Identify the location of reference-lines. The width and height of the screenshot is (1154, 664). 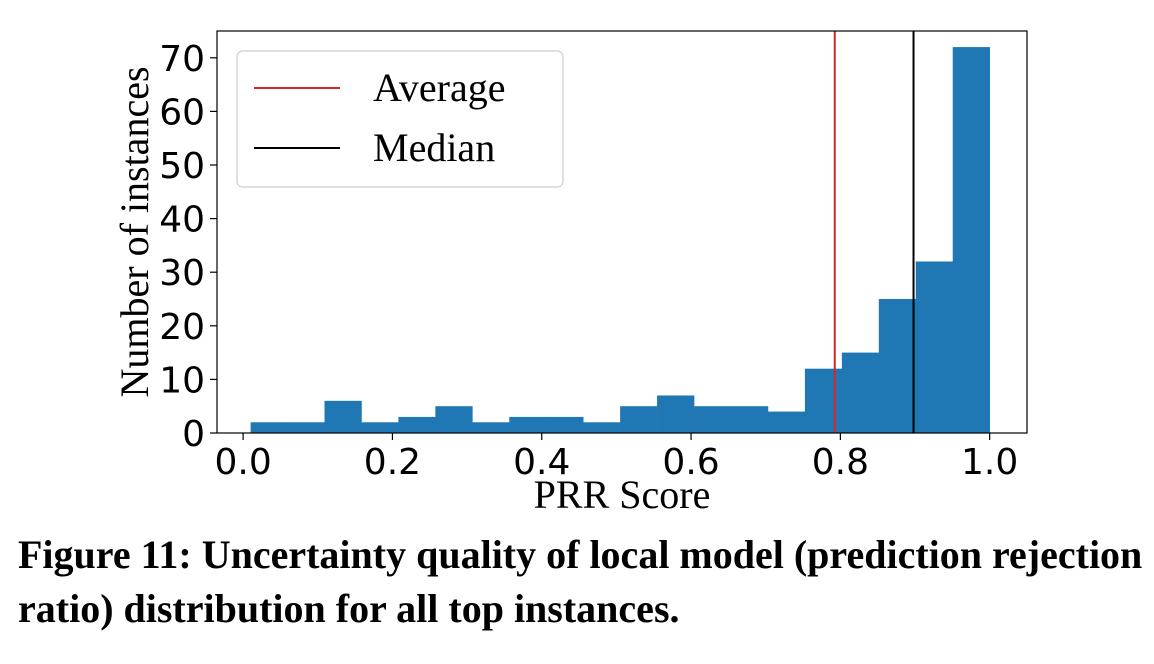
(874, 232).